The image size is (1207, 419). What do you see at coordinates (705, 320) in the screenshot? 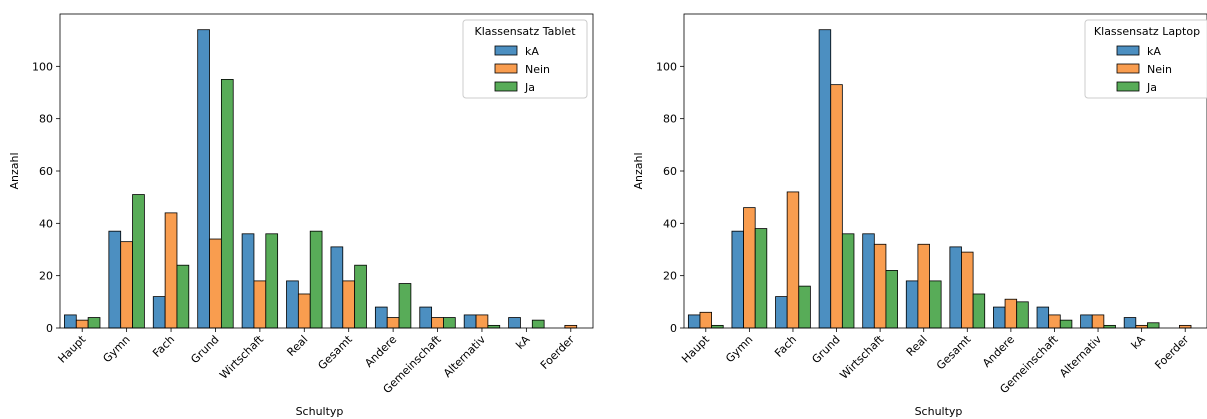
I see `bar-nein-haupt` at bounding box center [705, 320].